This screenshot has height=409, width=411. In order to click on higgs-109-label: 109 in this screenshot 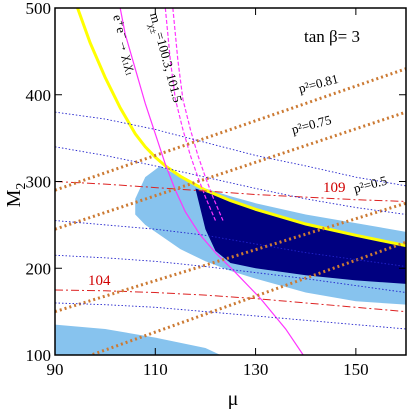, I will do `click(334, 188)`.